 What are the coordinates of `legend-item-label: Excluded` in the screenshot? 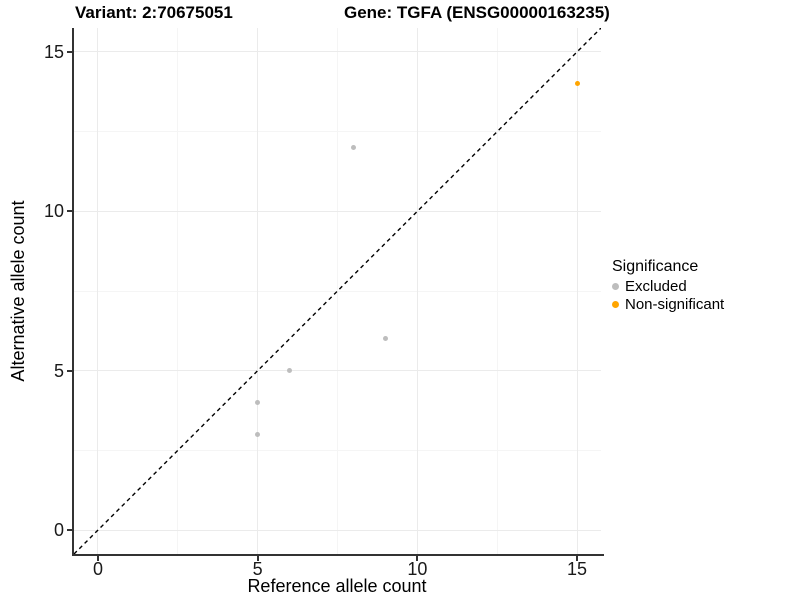 It's located at (656, 286).